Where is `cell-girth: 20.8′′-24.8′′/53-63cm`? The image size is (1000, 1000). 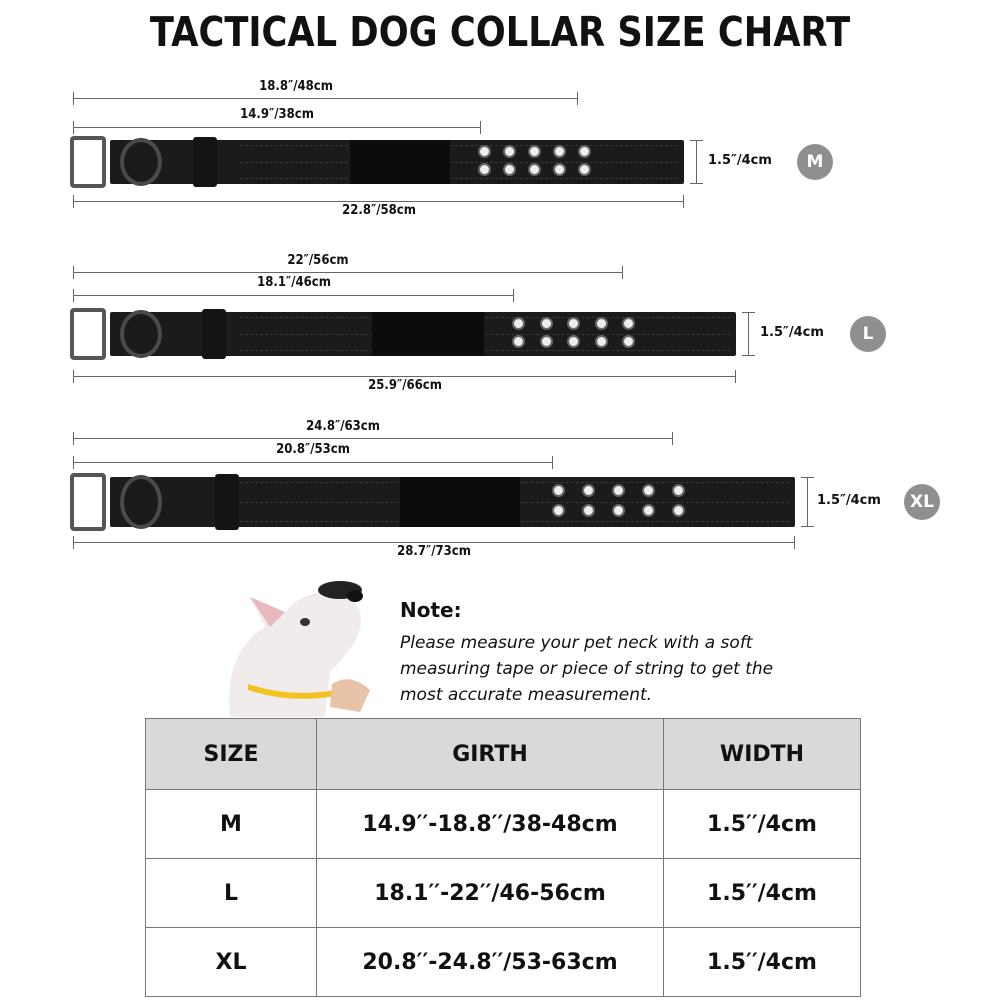
cell-girth: 20.8′′-24.8′′/53-63cm is located at coordinates (490, 962).